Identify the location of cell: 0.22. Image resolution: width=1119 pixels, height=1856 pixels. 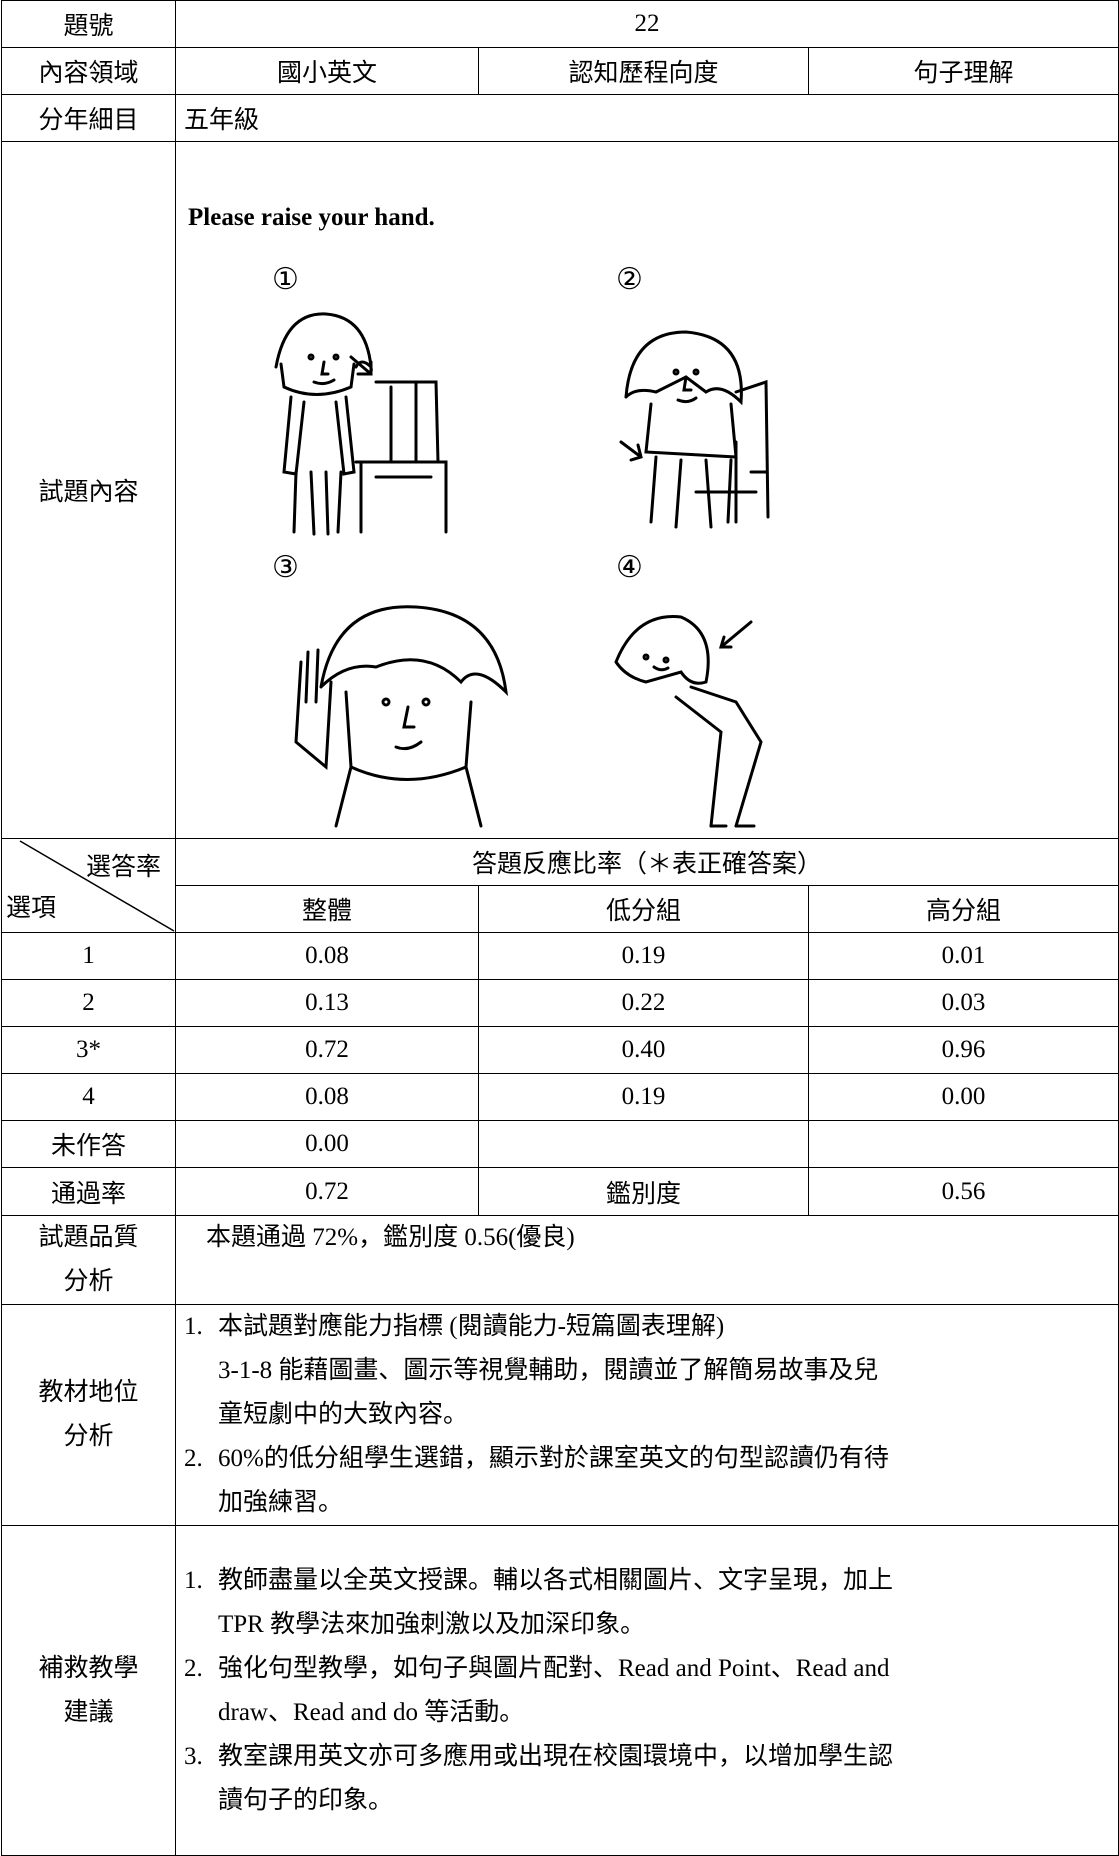
(643, 1003).